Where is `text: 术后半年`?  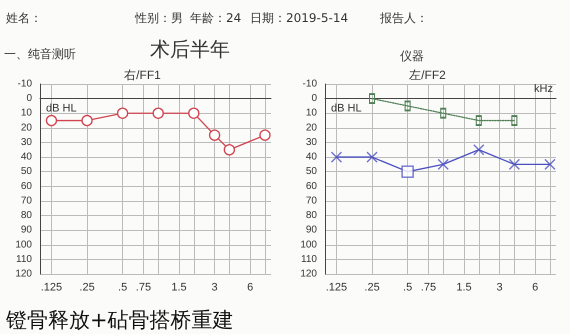
text: 术后半年 is located at coordinates (190, 49).